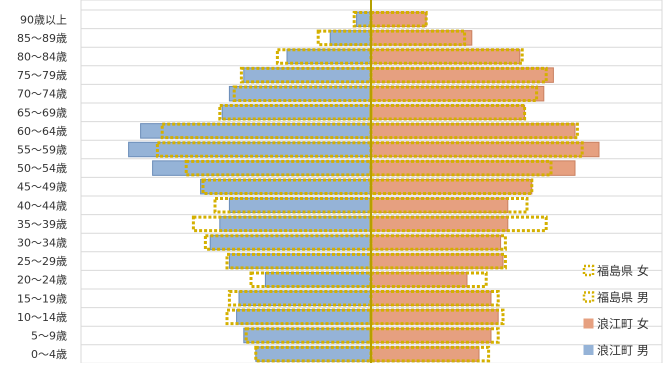  Describe the element at coordinates (42, 38) in the screenshot. I see `category-label: 85～89歳` at that location.